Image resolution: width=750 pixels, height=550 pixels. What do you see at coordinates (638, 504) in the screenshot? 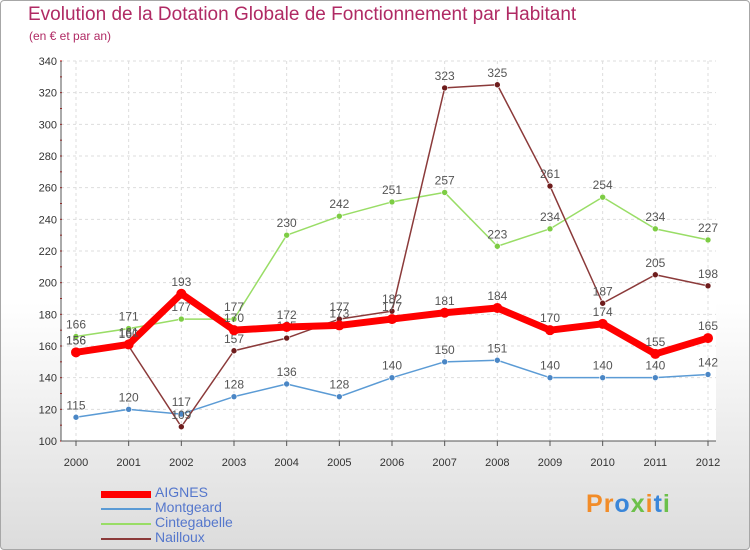
I see `logo-letter: x` at bounding box center [638, 504].